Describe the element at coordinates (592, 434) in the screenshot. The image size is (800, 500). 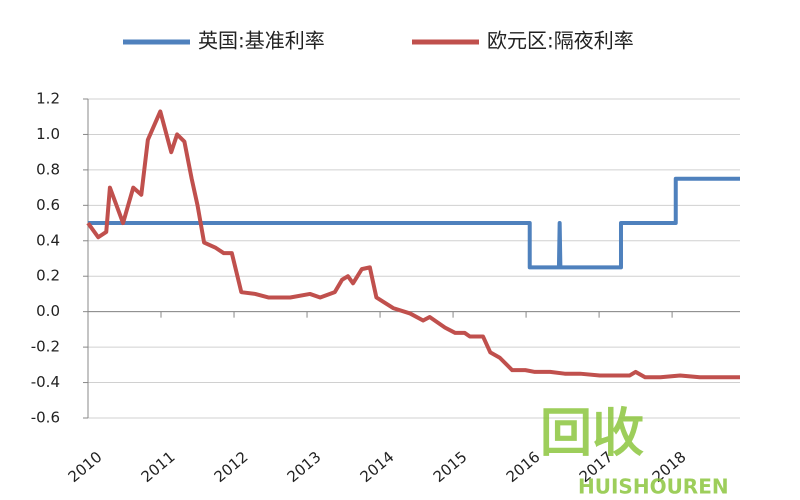
I see `watermark: 回收` at that location.